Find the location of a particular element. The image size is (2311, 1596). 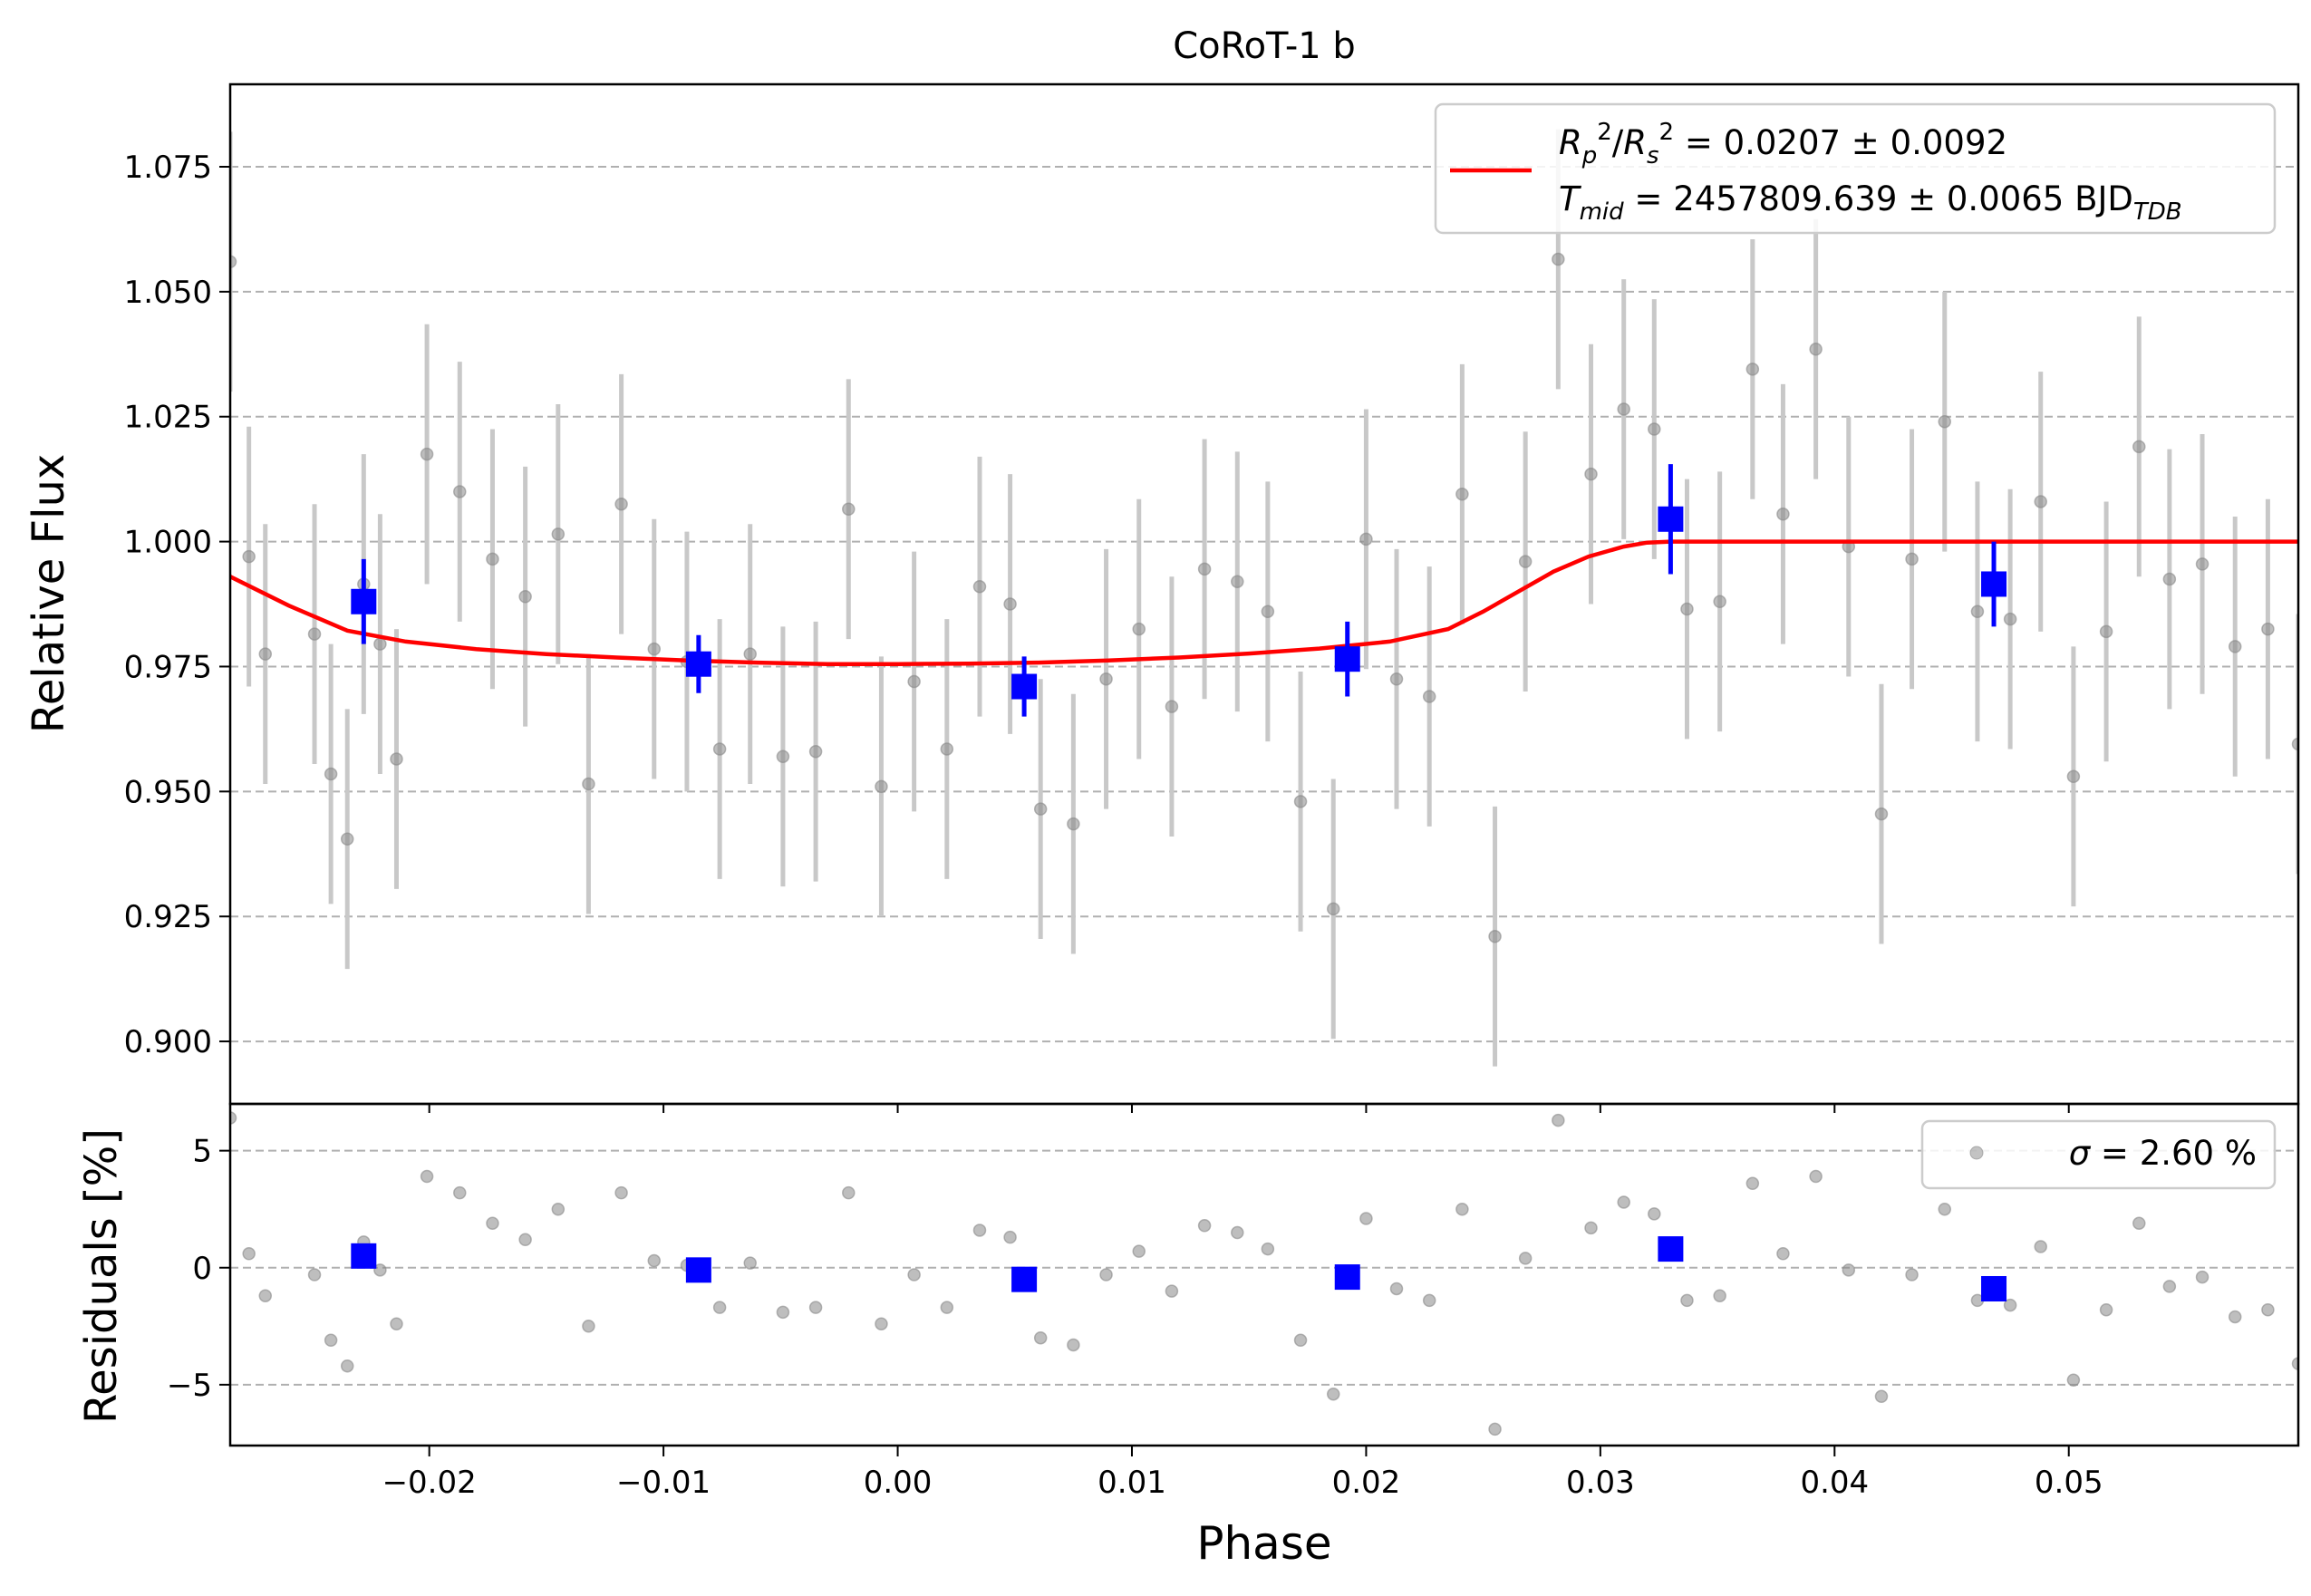

x-tick-label: 0.04 is located at coordinates (1834, 1483).